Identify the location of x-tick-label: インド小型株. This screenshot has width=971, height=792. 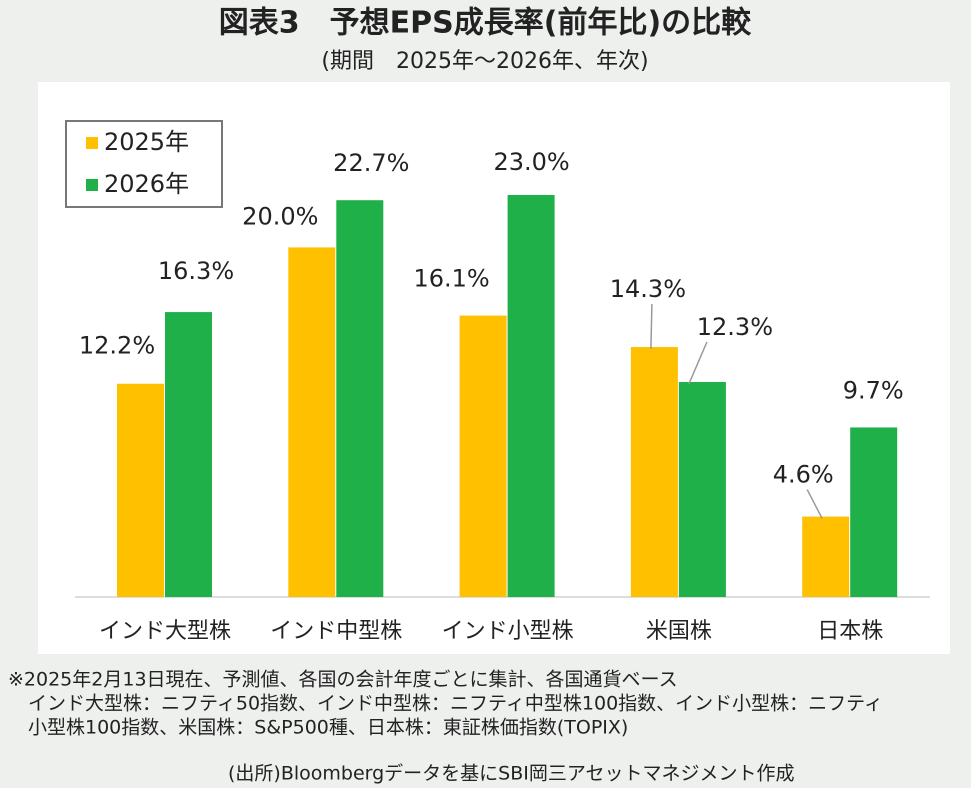
(508, 631).